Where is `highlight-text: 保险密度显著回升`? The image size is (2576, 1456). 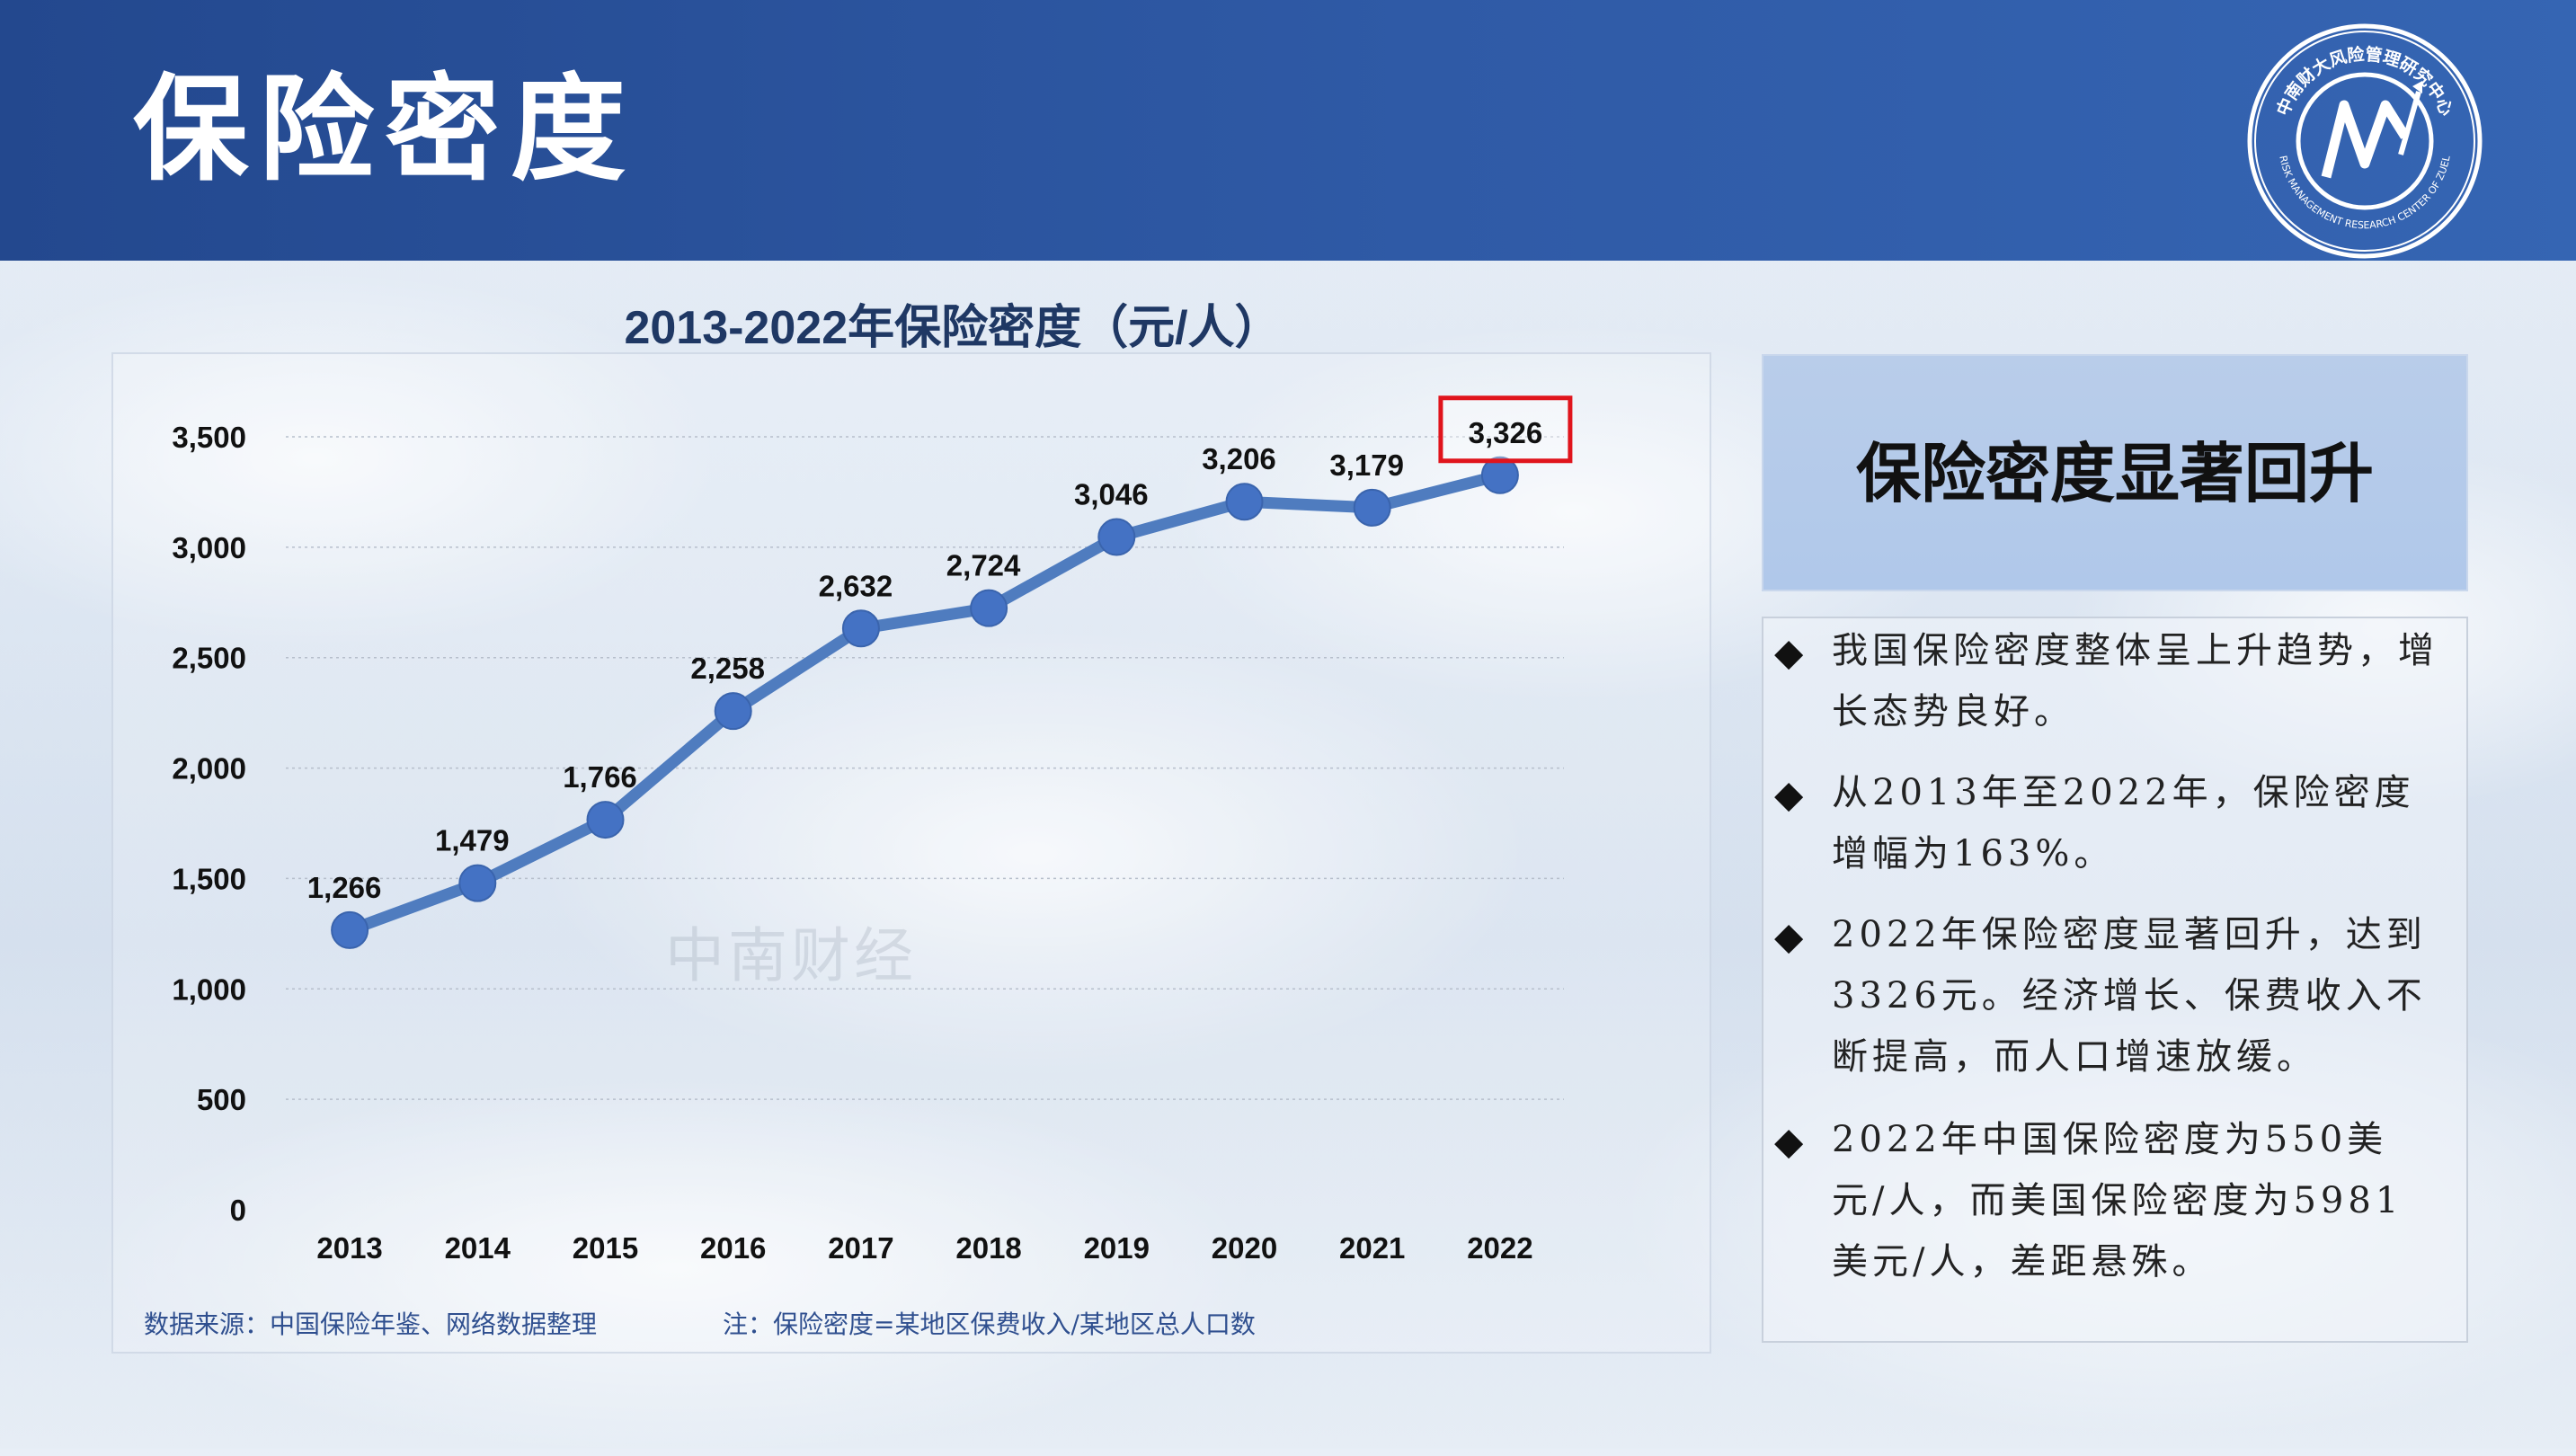
highlight-text: 保险密度显著回升 is located at coordinates (2114, 474).